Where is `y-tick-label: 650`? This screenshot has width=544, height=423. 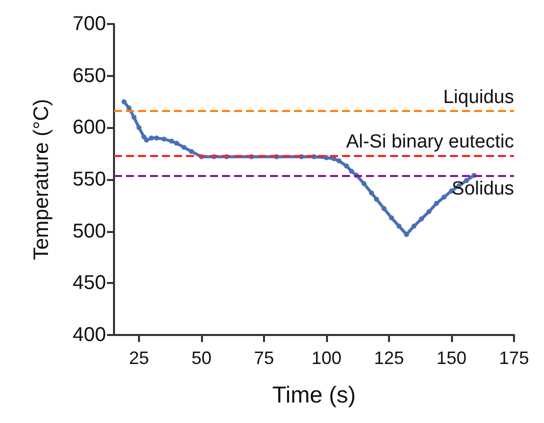 y-tick-label: 650 is located at coordinates (89, 75).